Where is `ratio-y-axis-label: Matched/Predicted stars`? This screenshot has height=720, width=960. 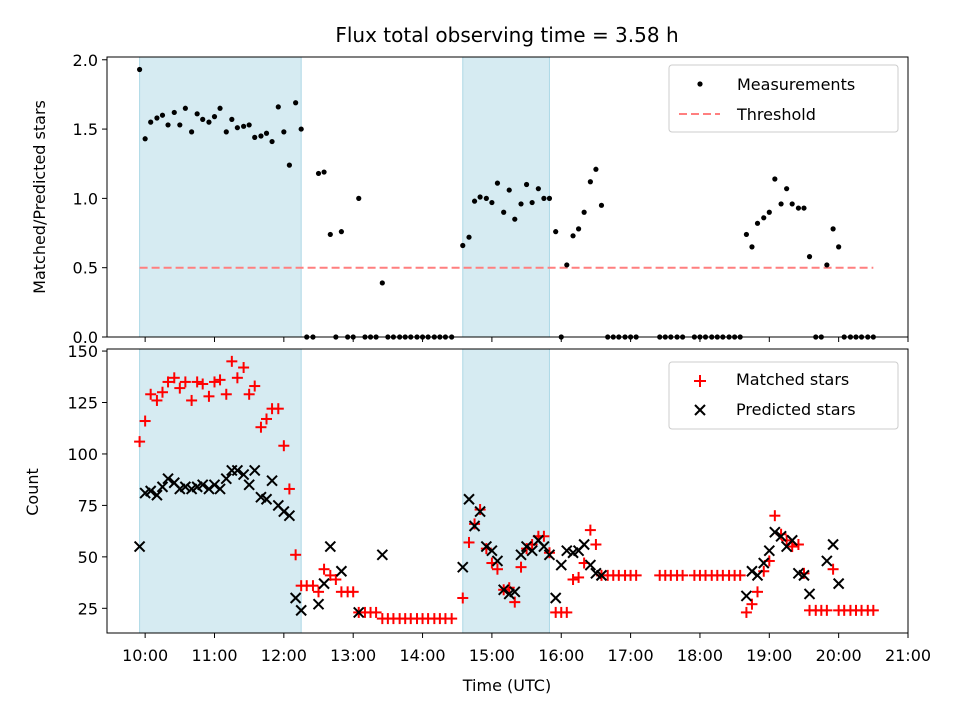 ratio-y-axis-label: Matched/Predicted stars is located at coordinates (39, 197).